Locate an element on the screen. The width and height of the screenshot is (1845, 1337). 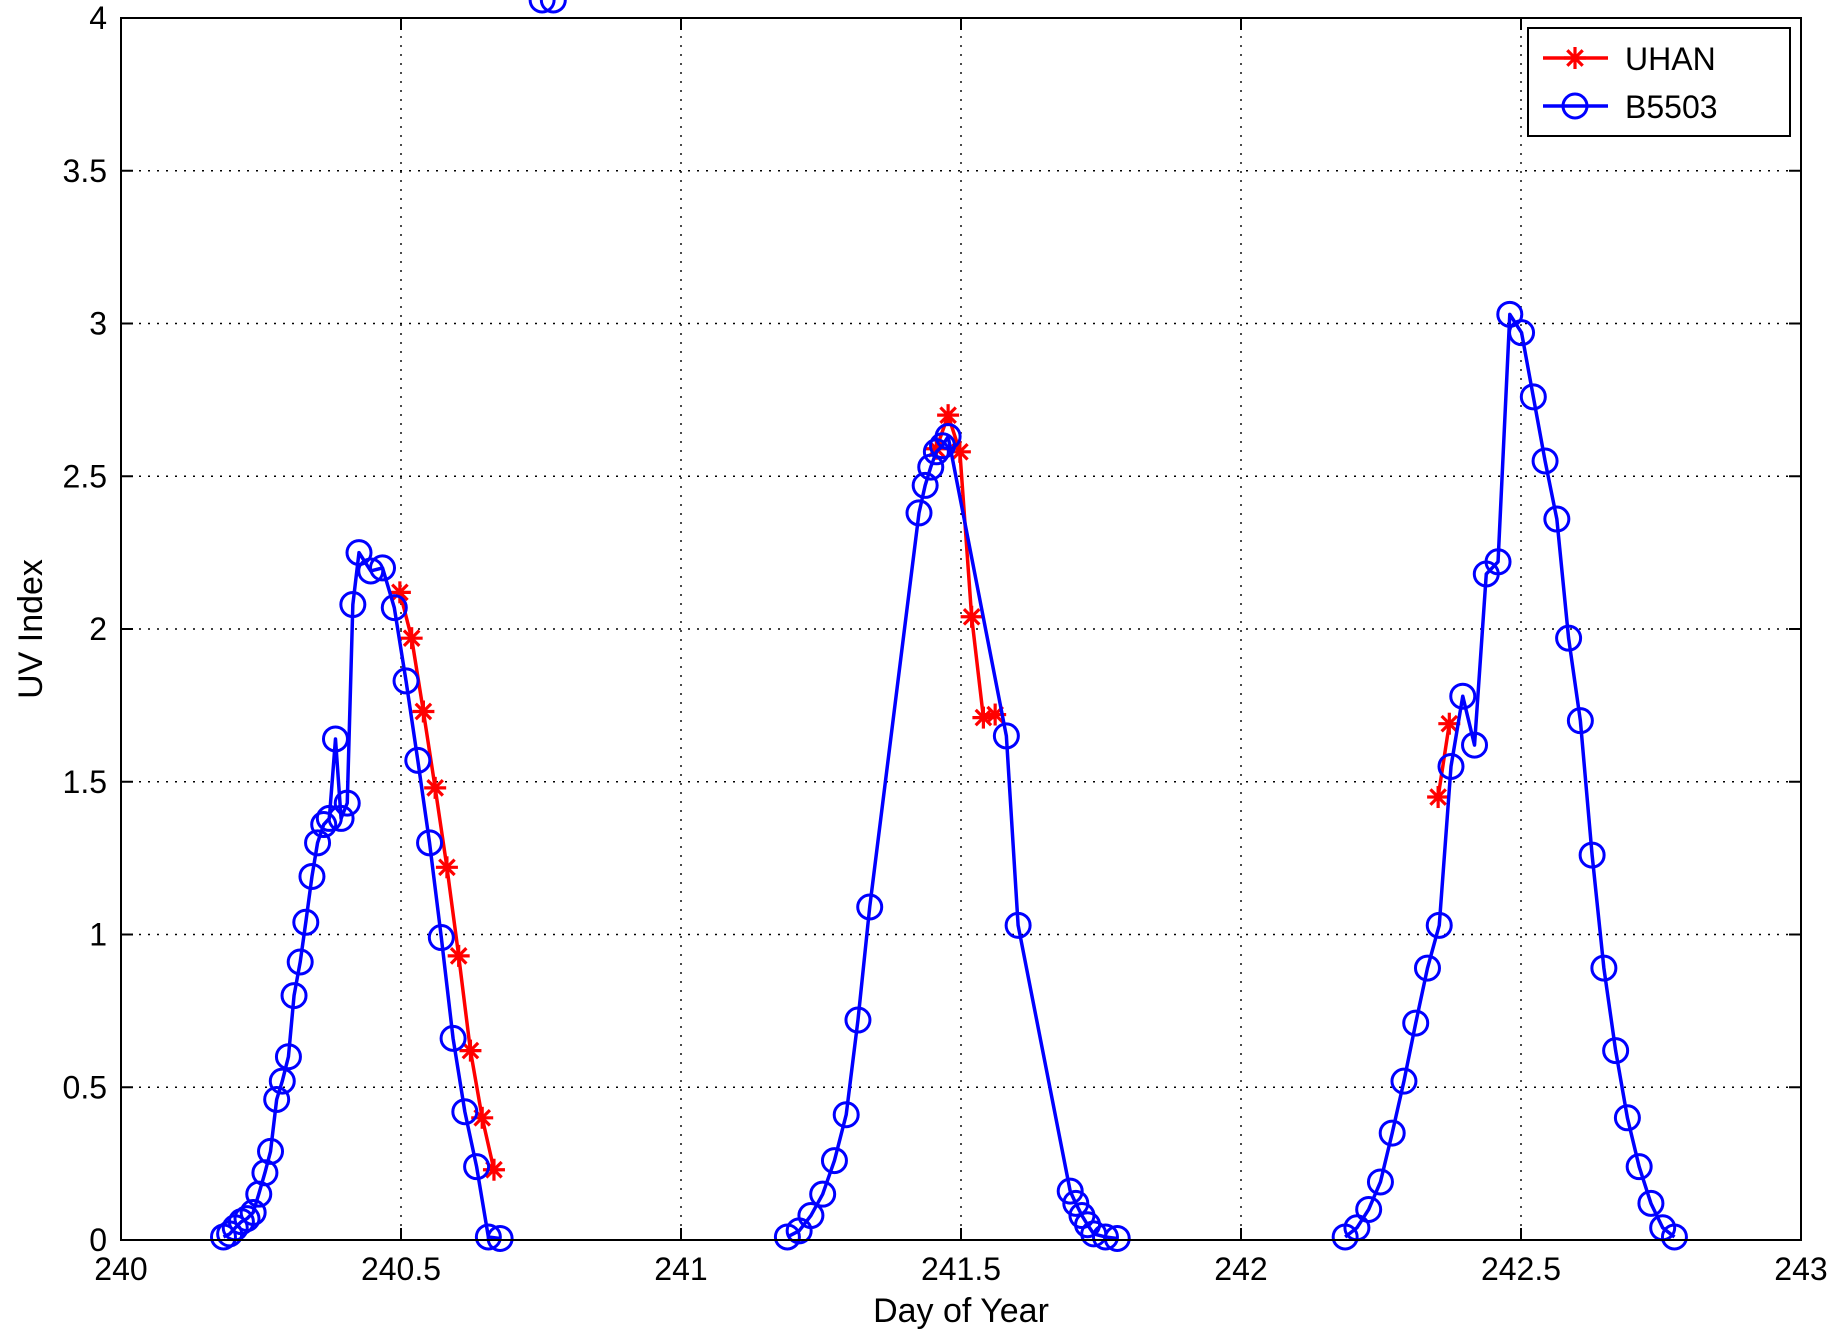
y-tick-label: 0 is located at coordinates (98, 1240).